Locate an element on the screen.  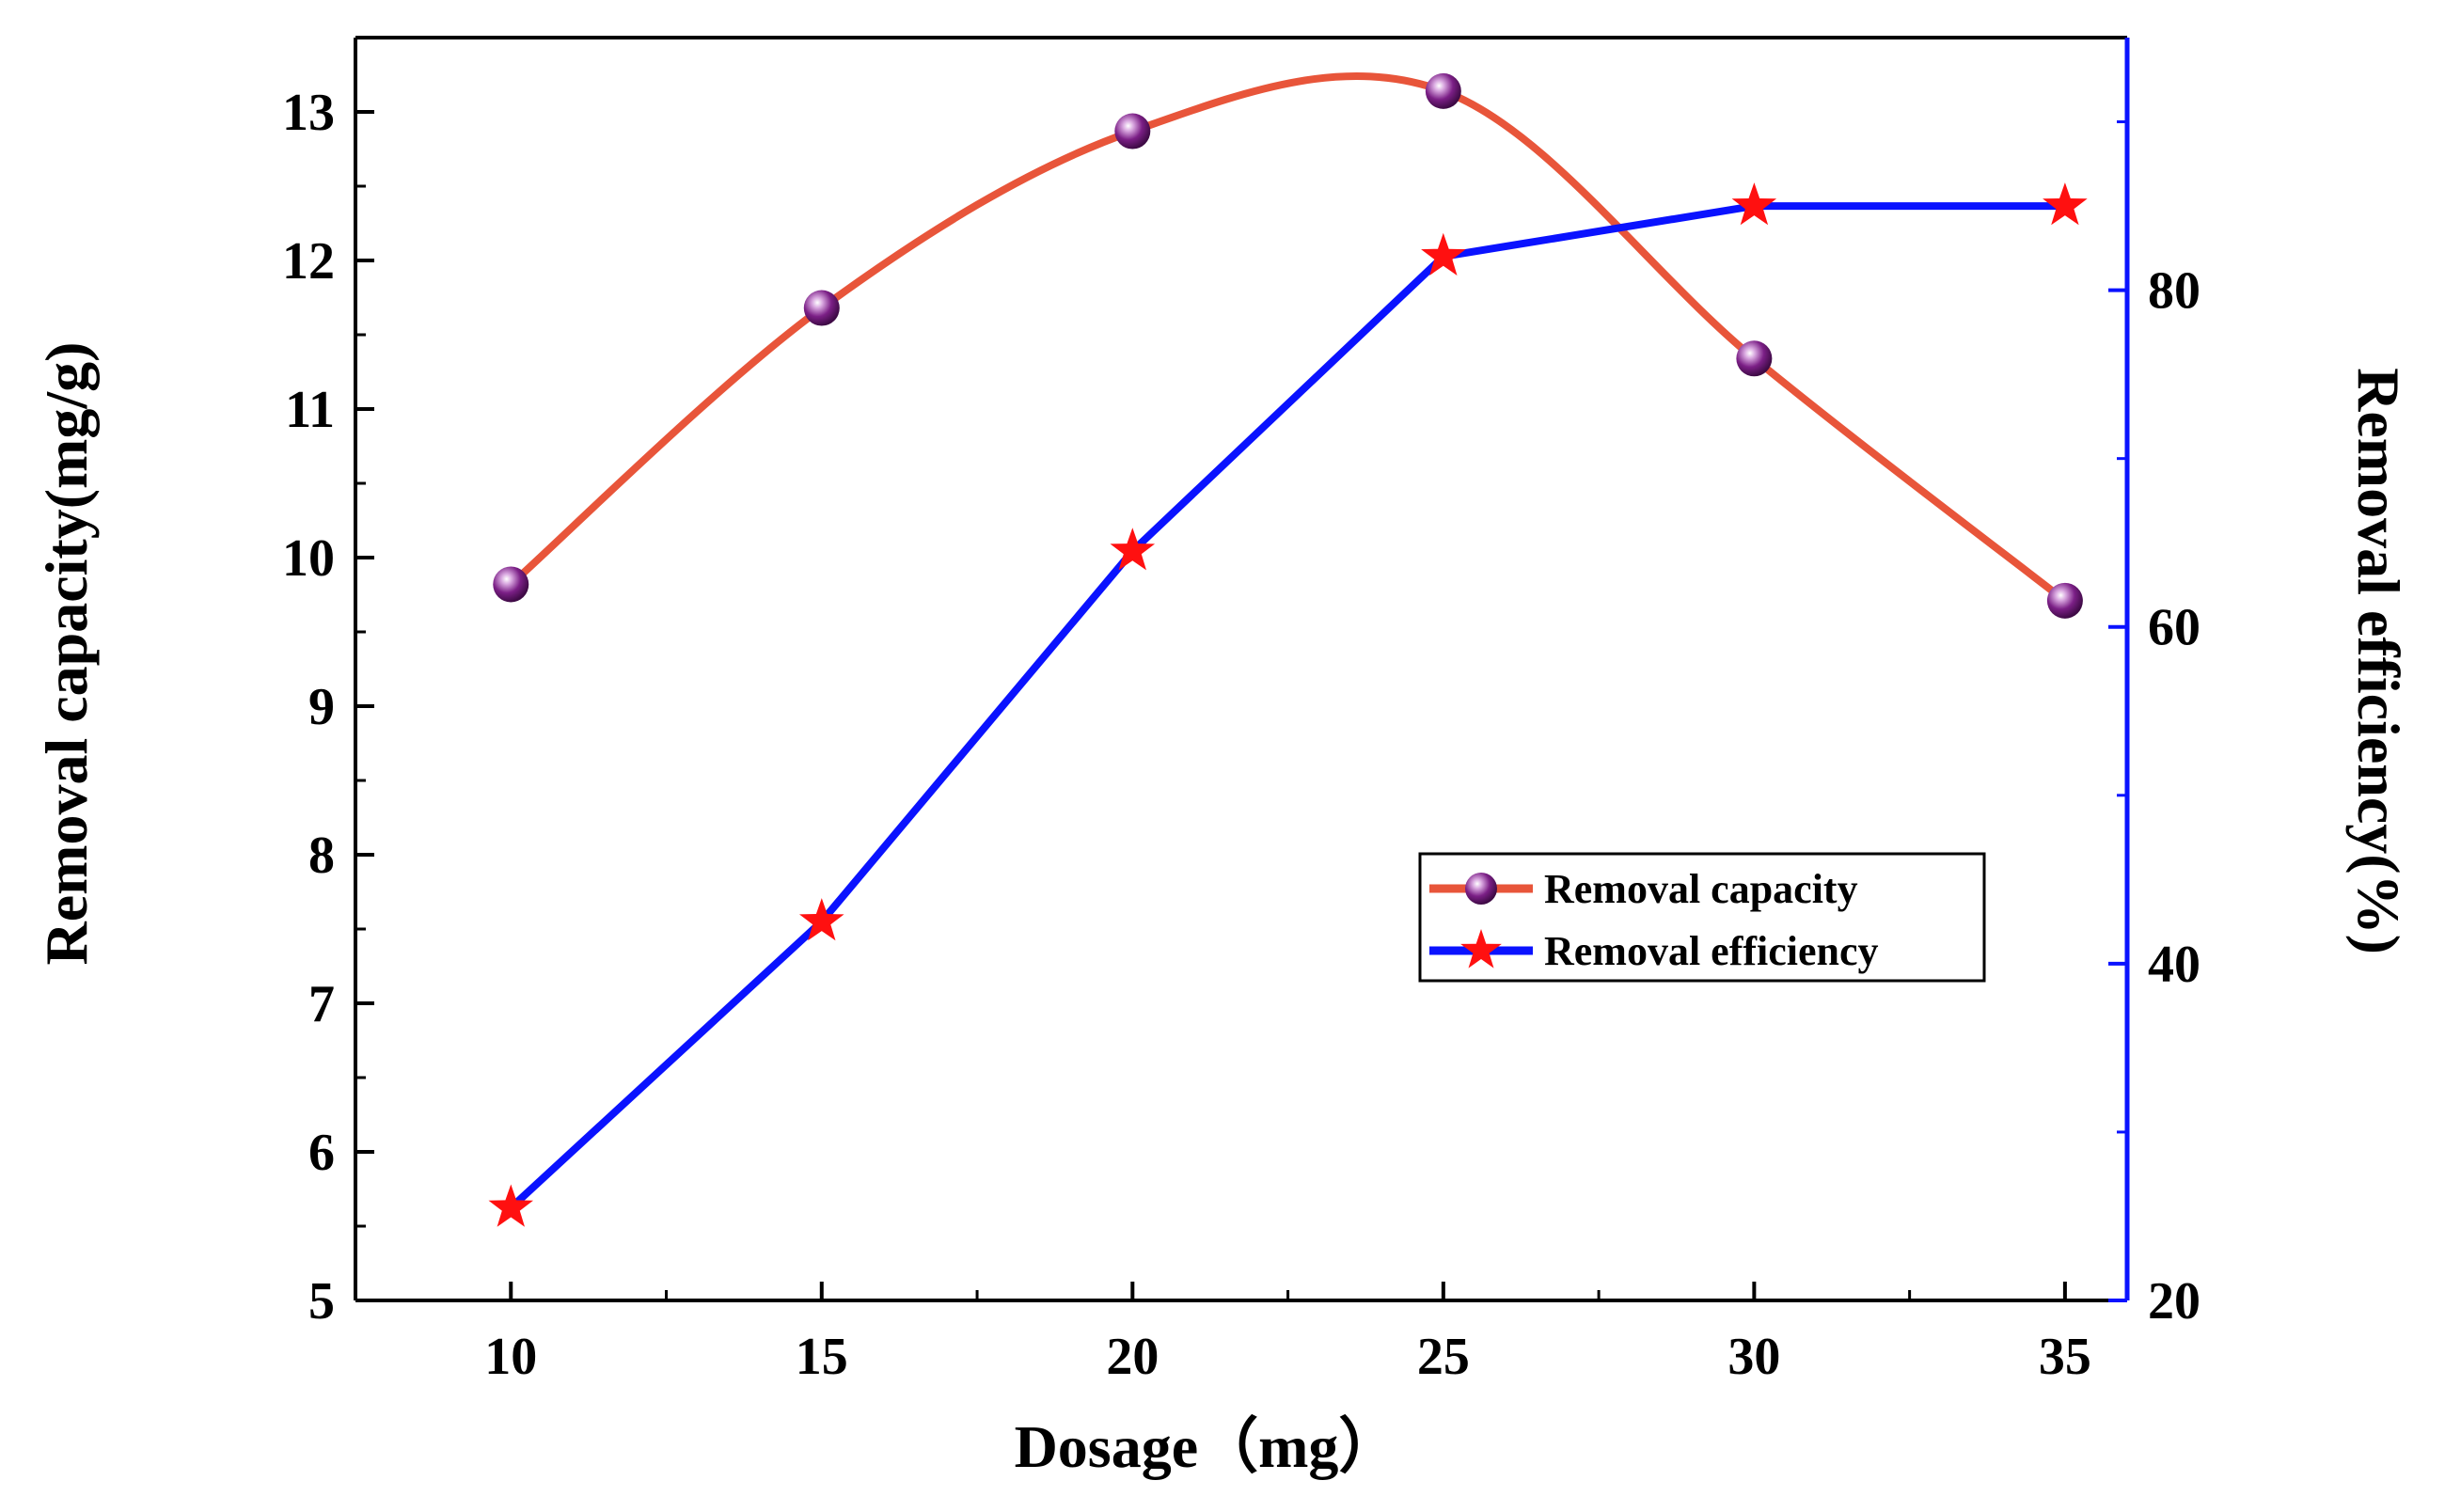
y-axis-left-title: Removal capacity(mg/g) is located at coordinates (66, 654).